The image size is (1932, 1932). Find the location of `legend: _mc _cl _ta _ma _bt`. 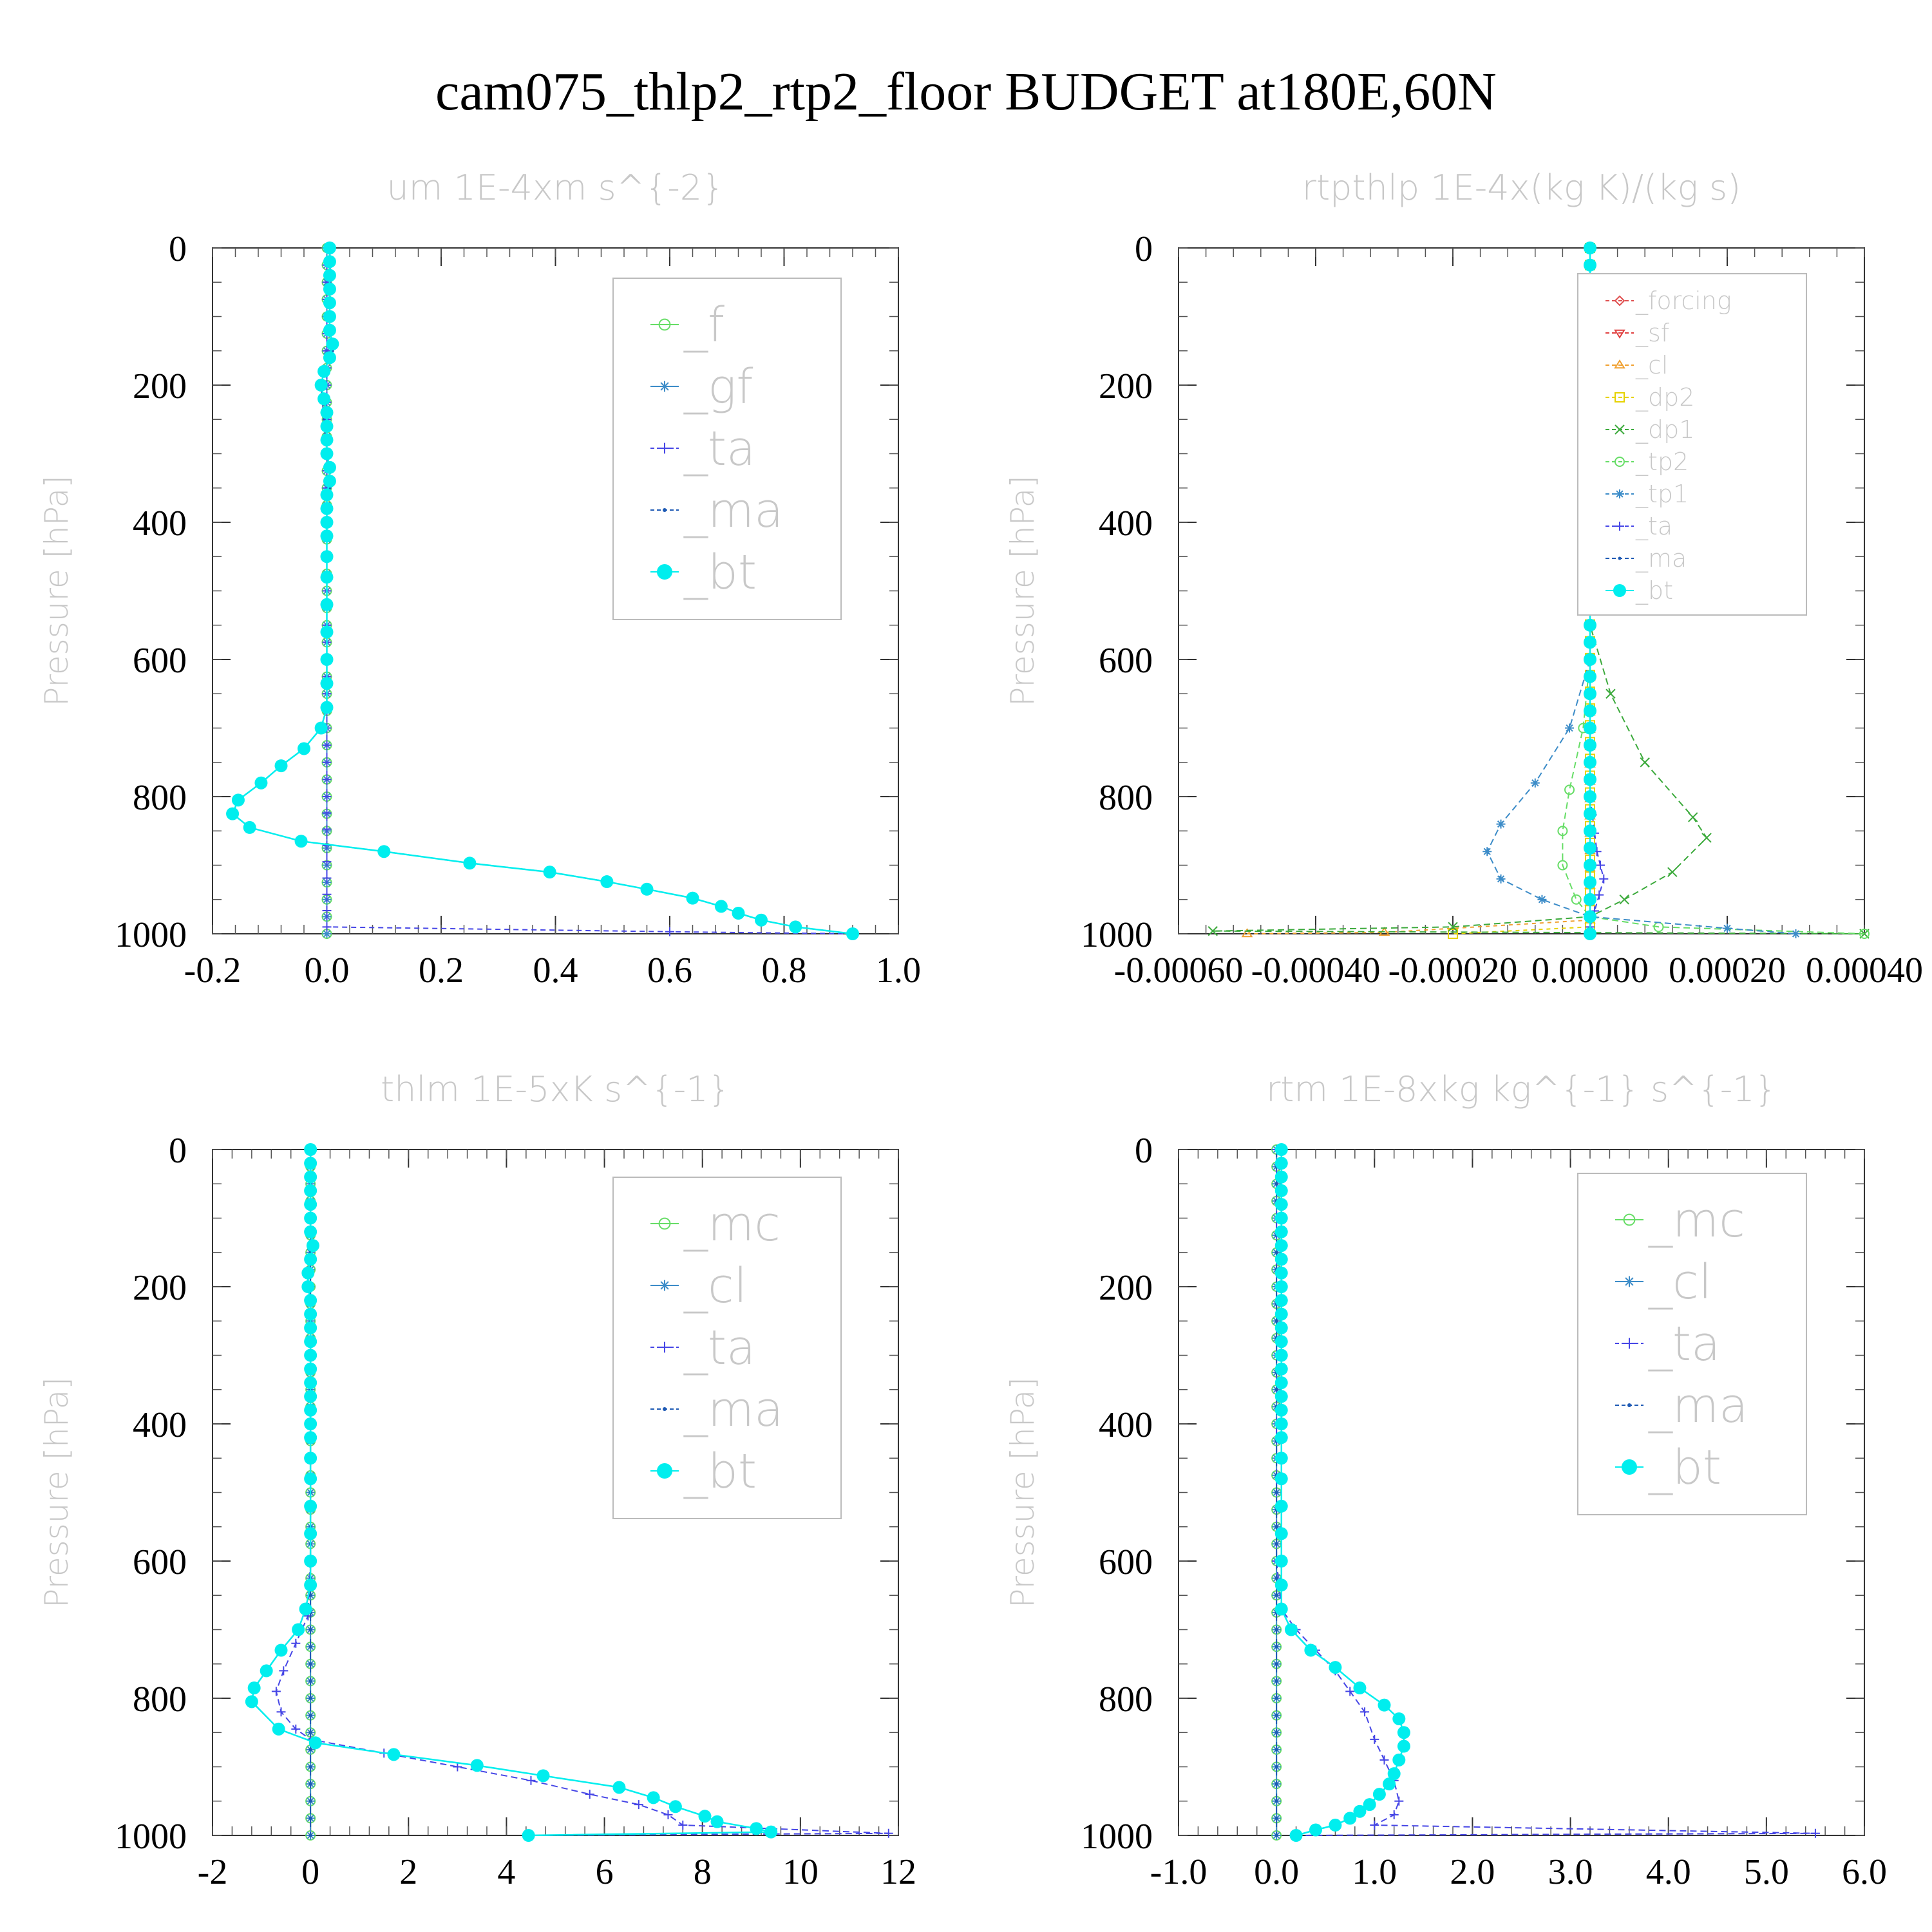

legend: _mc _cl _ta _ma _bt is located at coordinates (1692, 1344).